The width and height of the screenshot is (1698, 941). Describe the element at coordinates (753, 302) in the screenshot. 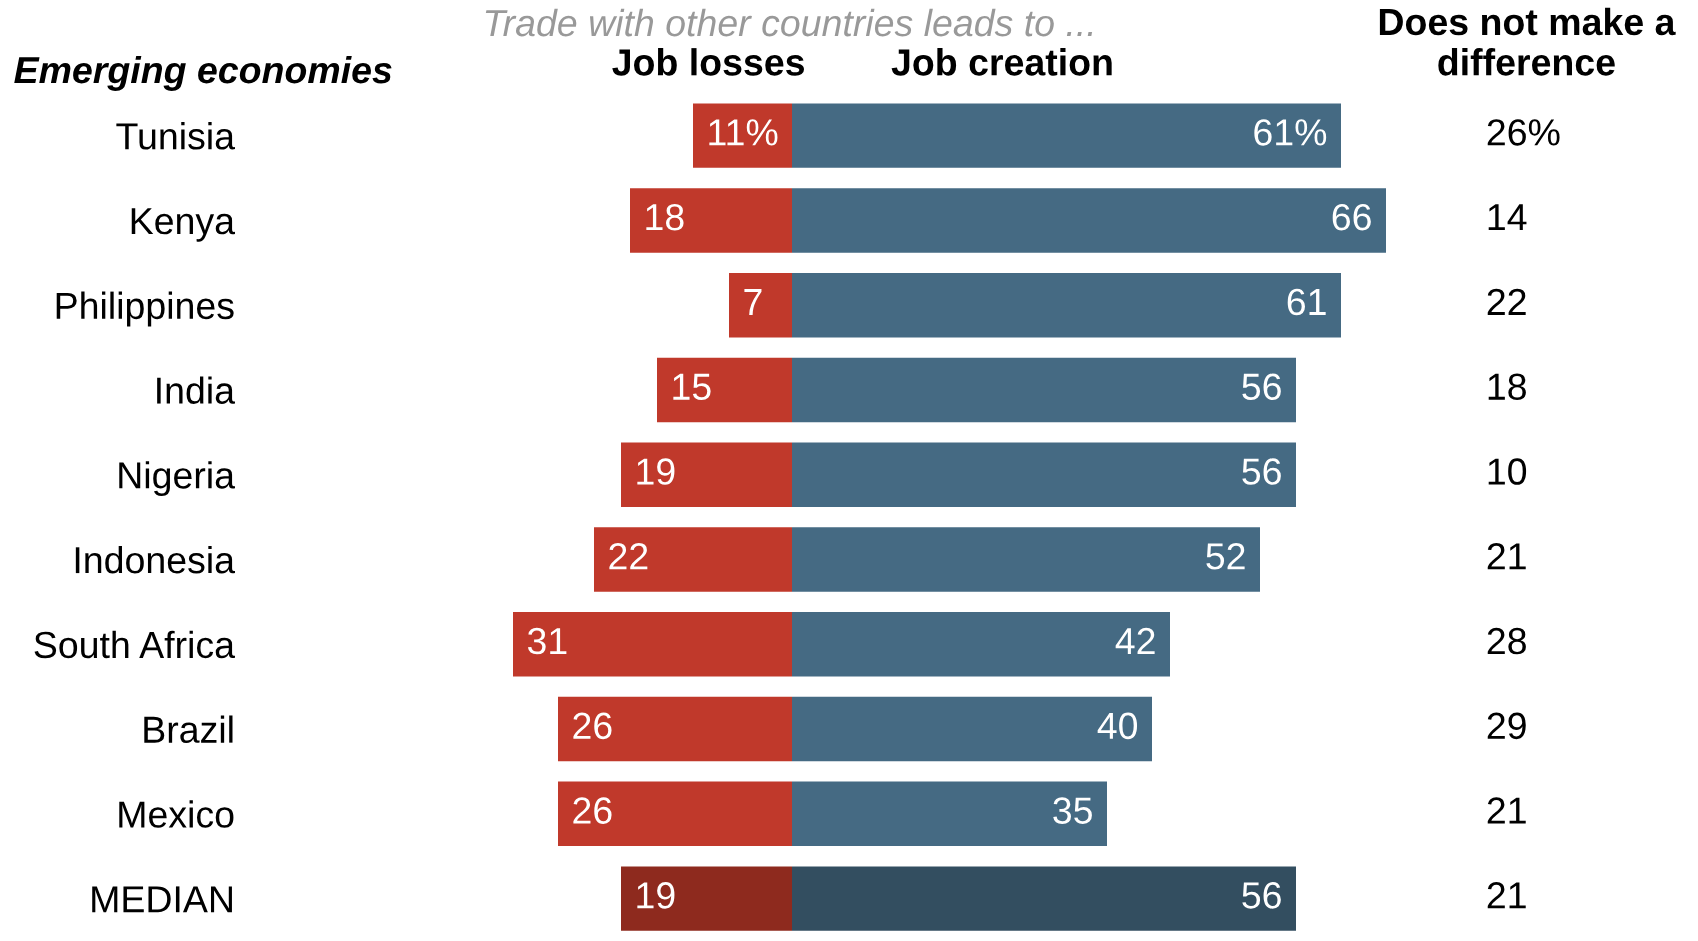

I see `data-label: 7` at that location.